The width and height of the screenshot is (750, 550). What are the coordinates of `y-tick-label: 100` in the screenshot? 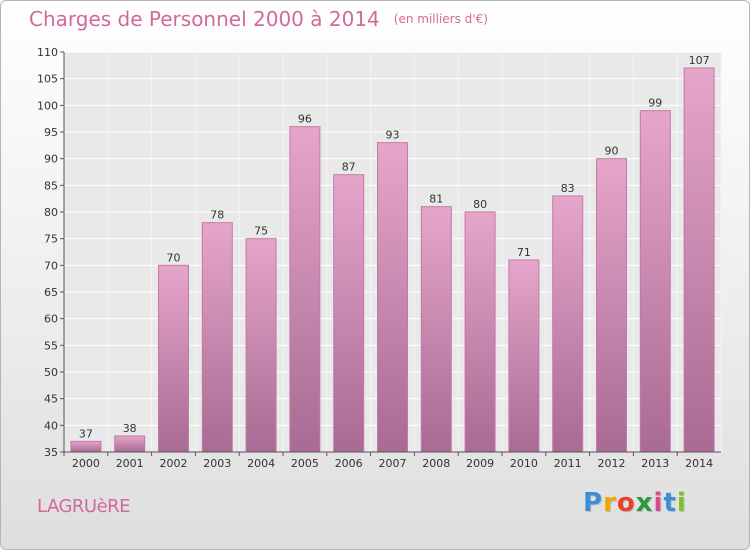 It's located at (47, 105).